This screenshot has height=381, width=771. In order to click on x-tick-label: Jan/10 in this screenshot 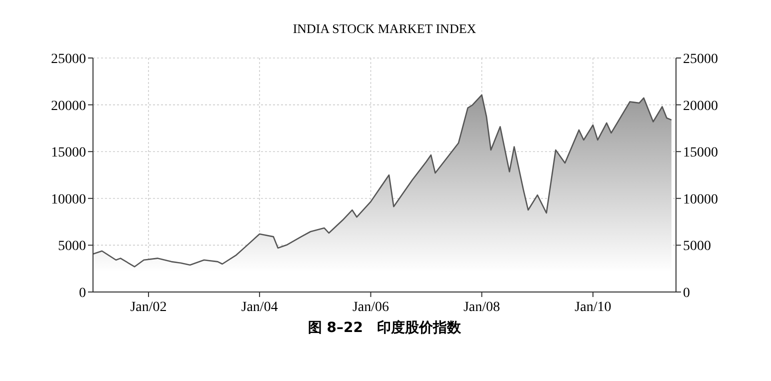, I will do `click(593, 307)`.